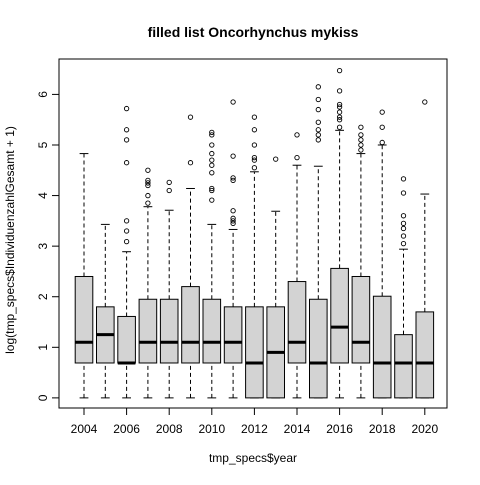 This screenshot has width=480, height=485. What do you see at coordinates (126, 252) in the screenshot?
I see `box-2006` at bounding box center [126, 252].